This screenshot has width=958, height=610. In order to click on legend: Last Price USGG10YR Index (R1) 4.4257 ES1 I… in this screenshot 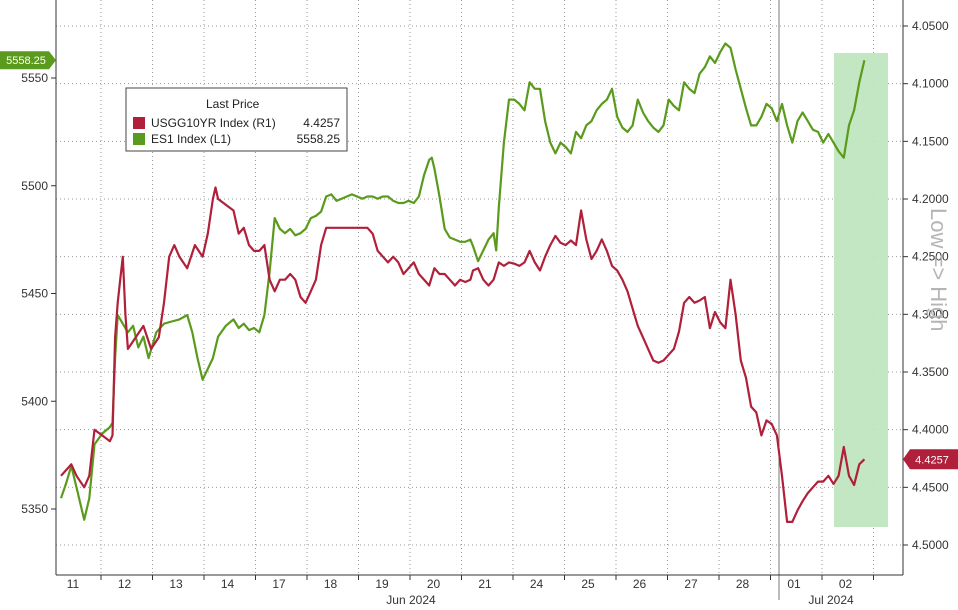, I will do `click(236, 119)`.